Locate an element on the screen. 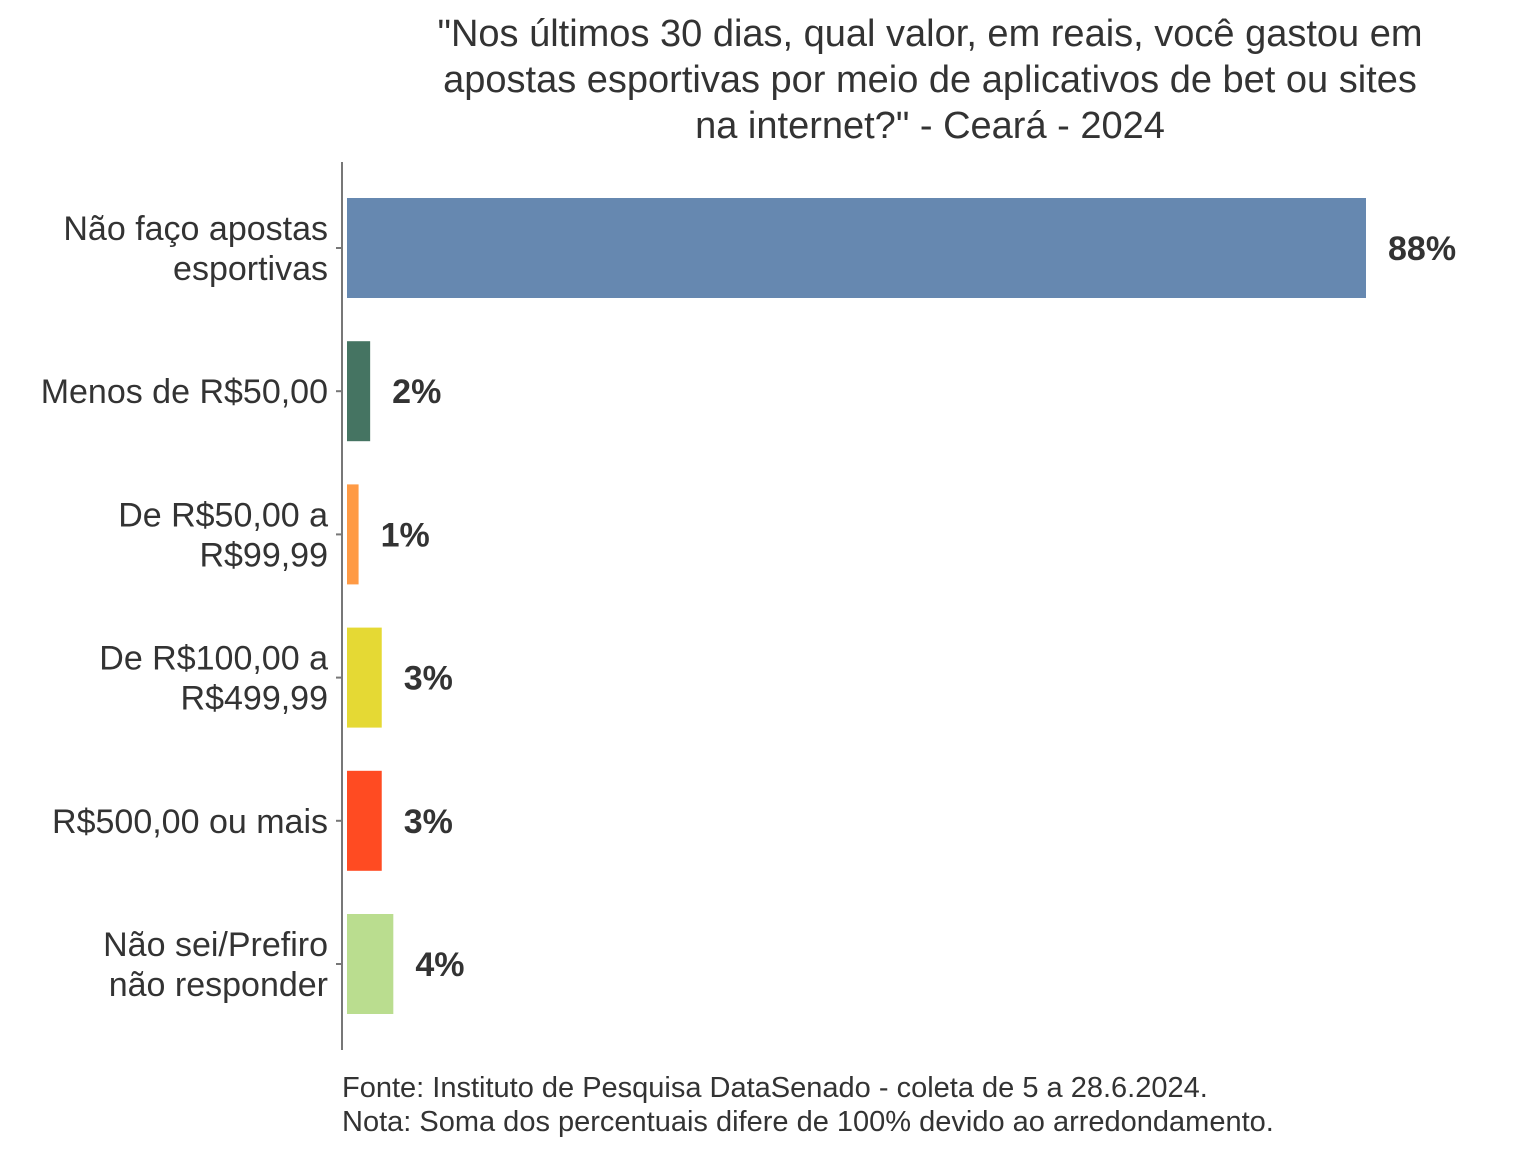  category-label: R$99,99 is located at coordinates (263, 555).